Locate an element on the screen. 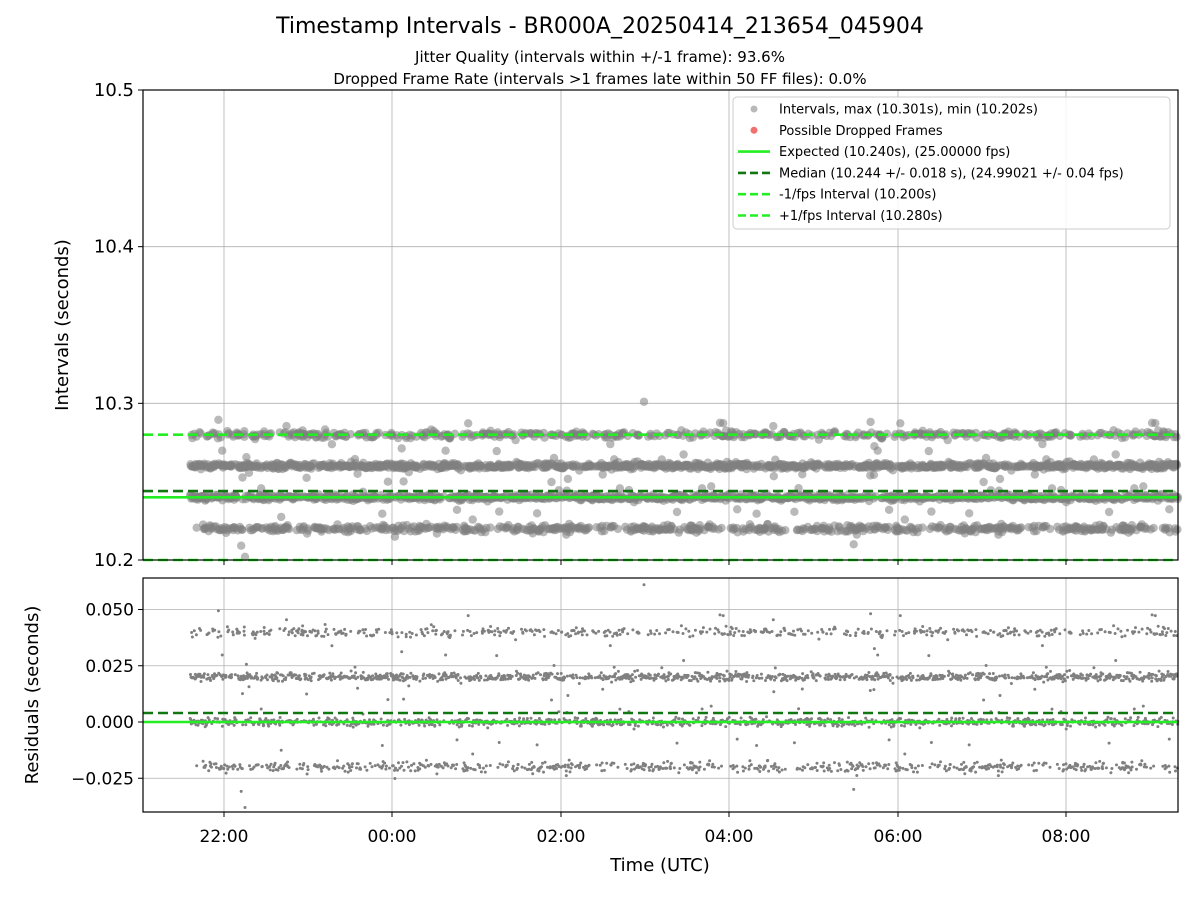 The image size is (1200, 900). legend-entry: Expected (10.240s), (25.00000 fps) is located at coordinates (874, 152).